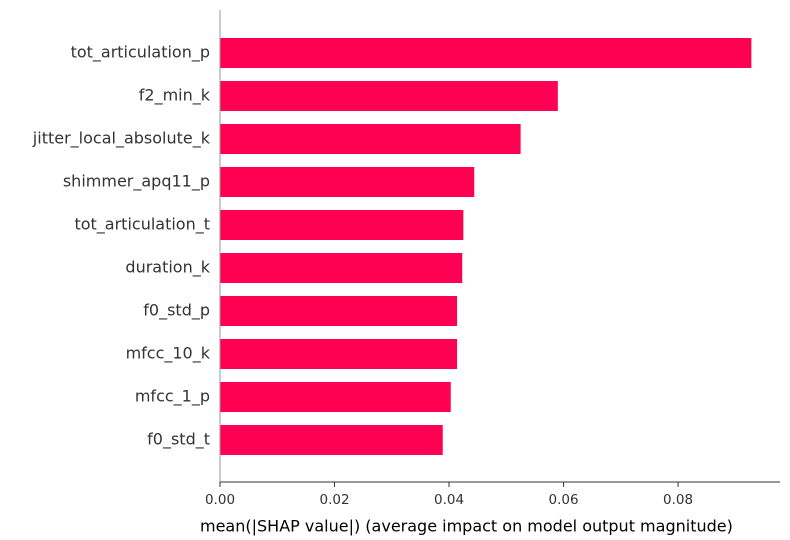  What do you see at coordinates (339, 311) in the screenshot?
I see `bar-f0_std_p` at bounding box center [339, 311].